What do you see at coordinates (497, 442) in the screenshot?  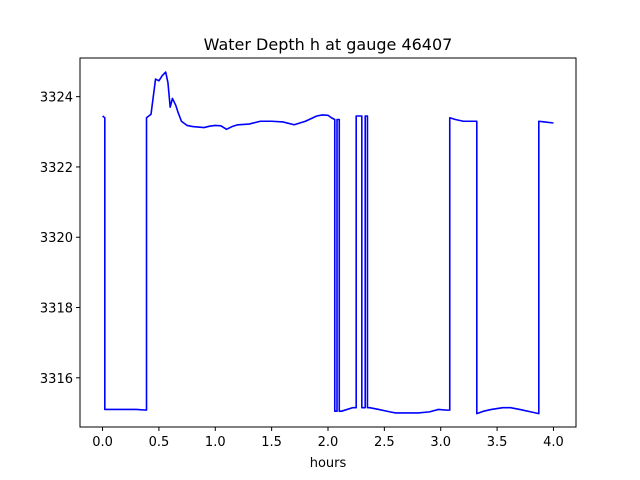 I see `x-tick-label: 3.5` at bounding box center [497, 442].